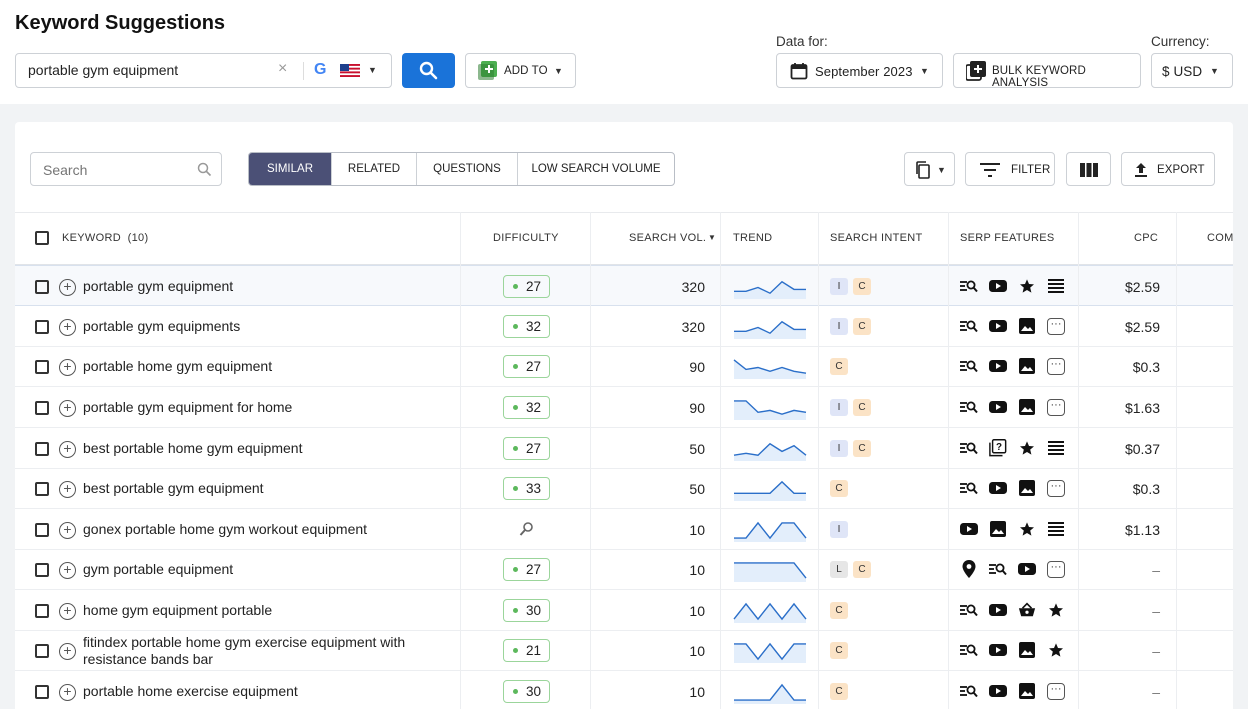  What do you see at coordinates (859, 70) in the screenshot?
I see `date-selector: September 2023 ▼` at bounding box center [859, 70].